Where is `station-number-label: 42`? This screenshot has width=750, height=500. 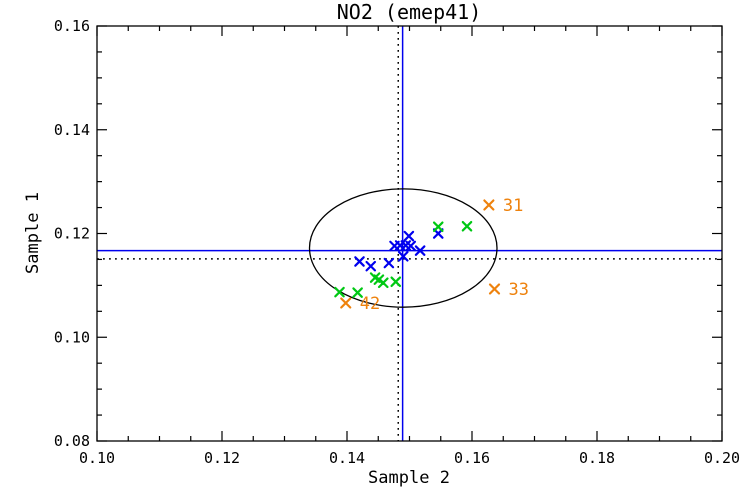 station-number-label: 42 is located at coordinates (370, 304).